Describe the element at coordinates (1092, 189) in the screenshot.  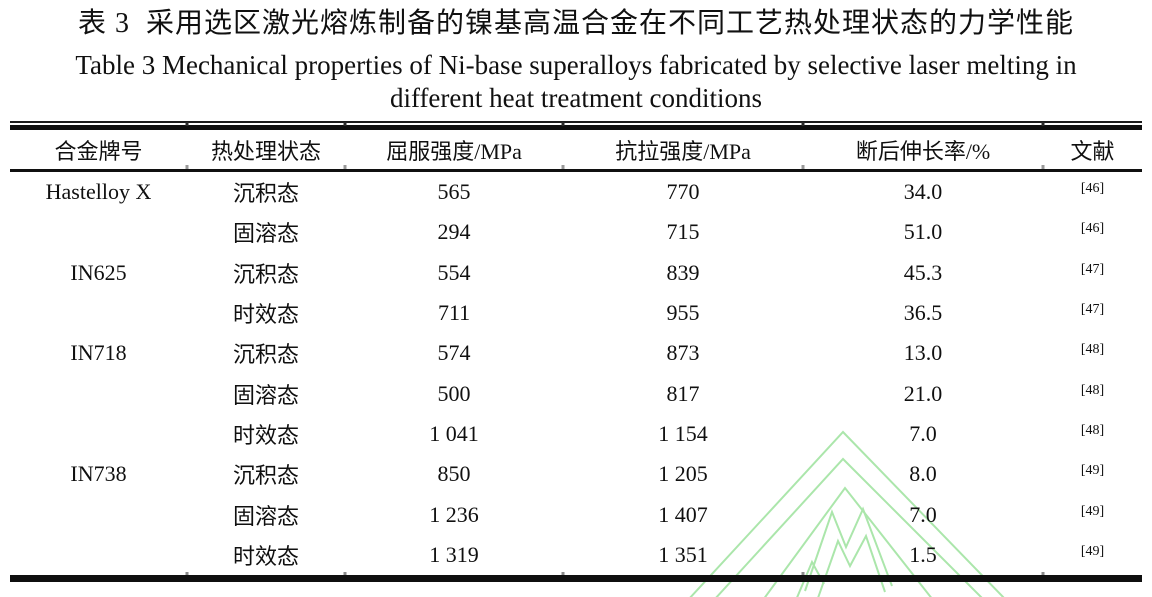
I see `reference-superscript: [46]` at that location.